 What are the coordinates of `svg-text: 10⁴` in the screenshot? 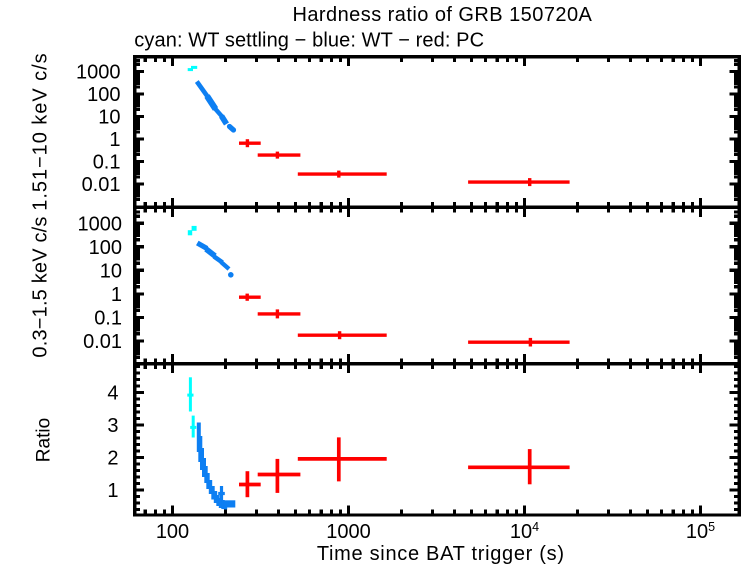 It's located at (524, 531).